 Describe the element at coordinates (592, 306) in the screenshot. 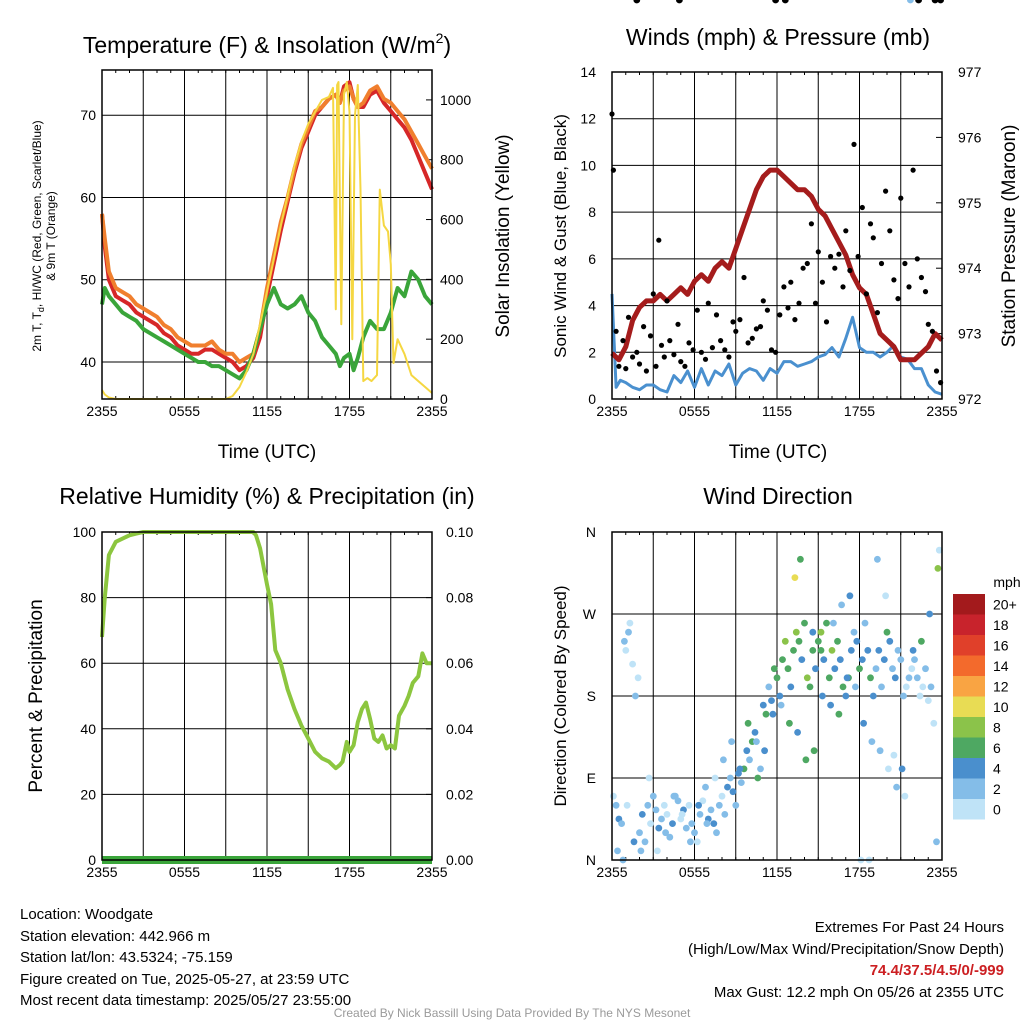

I see `winds-ytick-label: 4` at that location.